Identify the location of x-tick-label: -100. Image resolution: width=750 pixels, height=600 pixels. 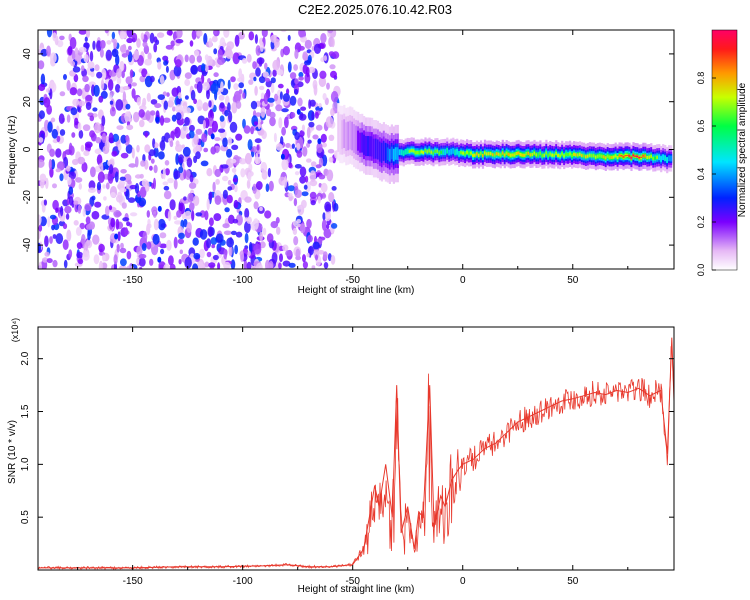
(243, 581).